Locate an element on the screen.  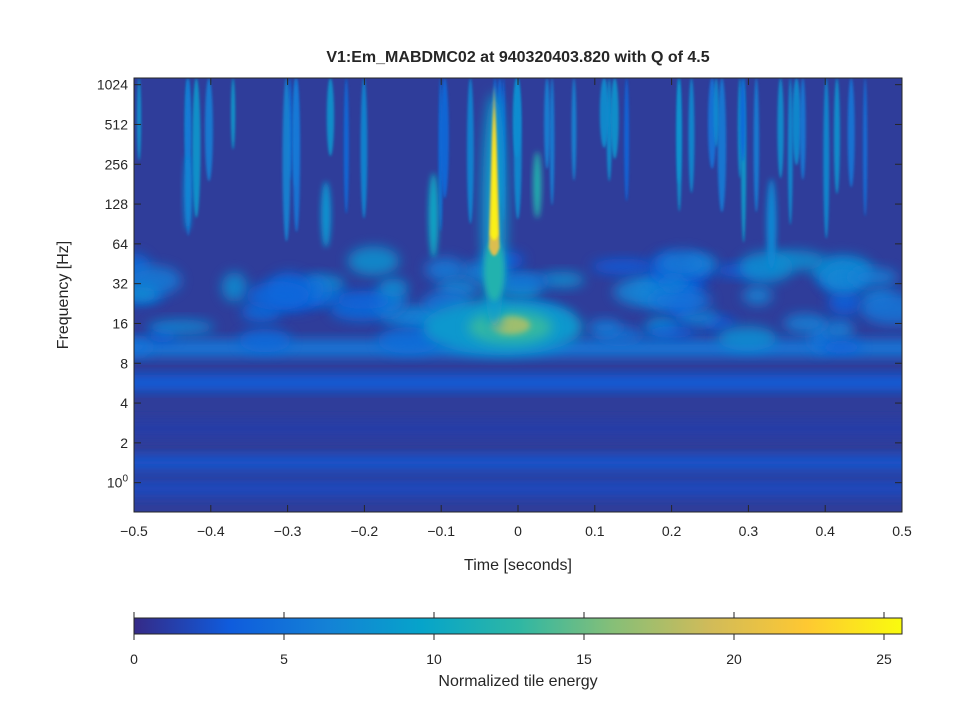
y-tick-label: 100 is located at coordinates (118, 482).